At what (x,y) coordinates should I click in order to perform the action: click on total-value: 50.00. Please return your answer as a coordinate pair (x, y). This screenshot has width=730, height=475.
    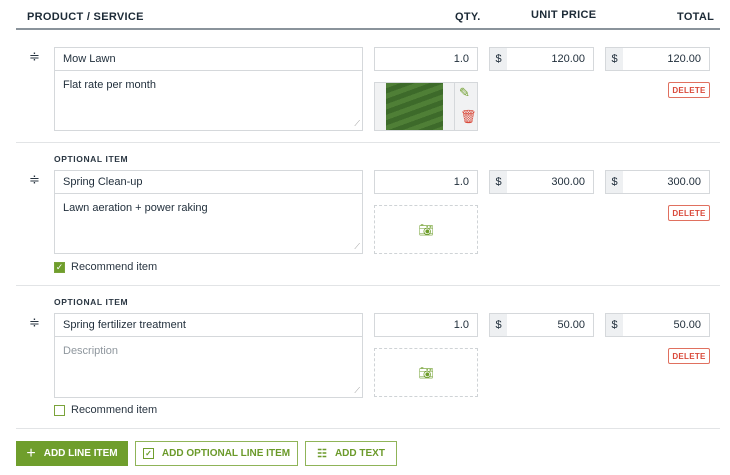
    Looking at the image, I should click on (687, 325).